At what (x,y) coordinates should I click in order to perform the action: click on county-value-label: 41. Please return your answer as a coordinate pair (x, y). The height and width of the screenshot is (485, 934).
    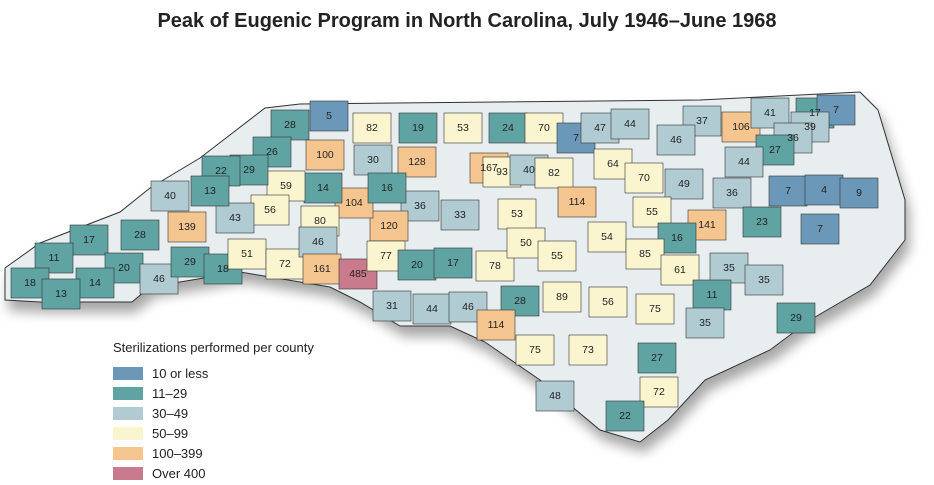
    Looking at the image, I should click on (770, 113).